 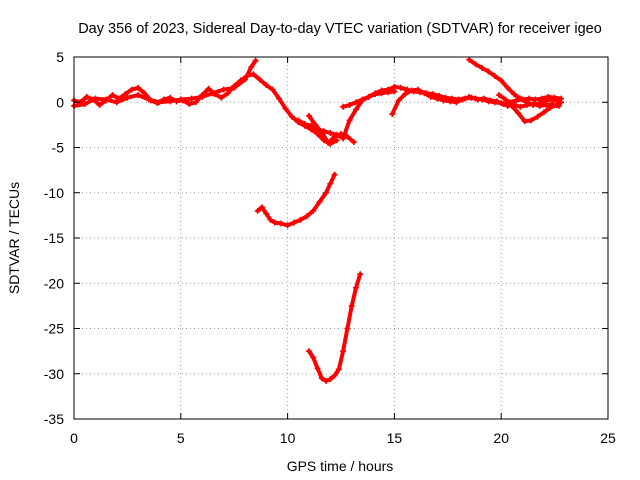 What do you see at coordinates (54, 238) in the screenshot?
I see `y-tick-labels: 5 0 -5 -10 -15 -20 -25 -30 -35` at bounding box center [54, 238].